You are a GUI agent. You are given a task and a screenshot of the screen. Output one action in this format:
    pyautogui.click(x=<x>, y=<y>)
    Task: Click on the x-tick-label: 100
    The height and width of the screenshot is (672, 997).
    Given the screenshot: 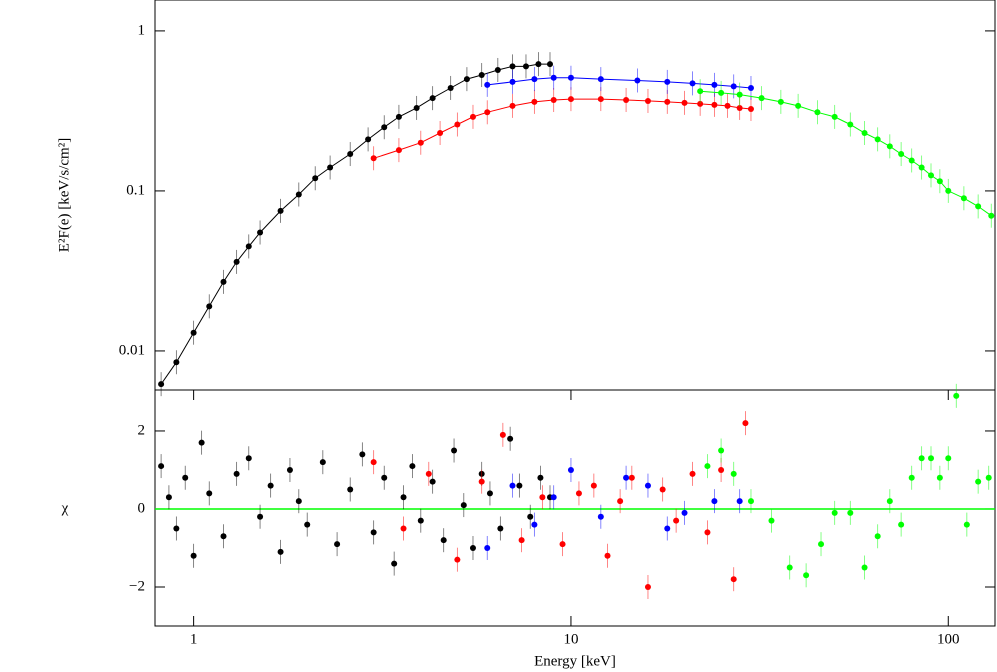 What is the action you would take?
    pyautogui.click(x=948, y=639)
    